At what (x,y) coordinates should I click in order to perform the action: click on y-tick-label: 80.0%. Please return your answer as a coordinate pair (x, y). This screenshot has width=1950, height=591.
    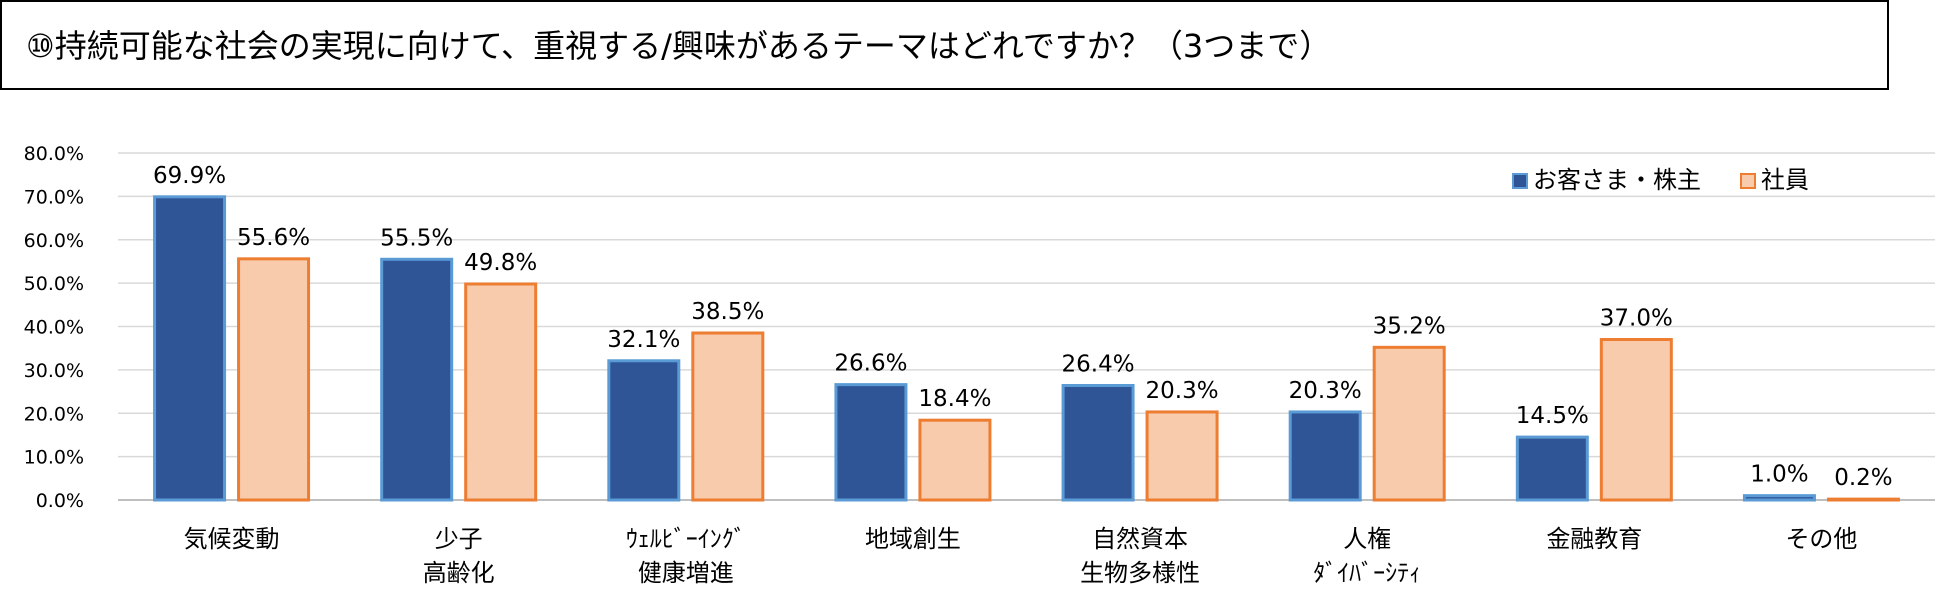
    Looking at the image, I should click on (54, 154).